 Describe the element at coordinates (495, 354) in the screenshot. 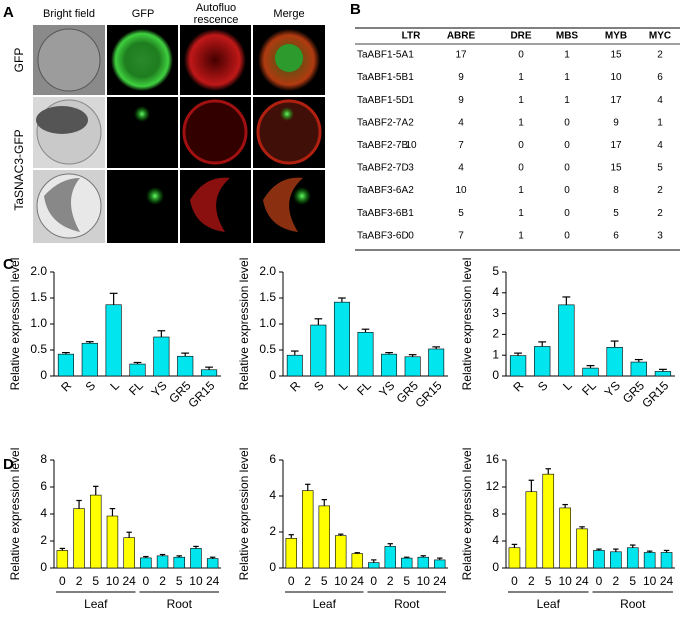

I see `y-tick-label: 1` at that location.